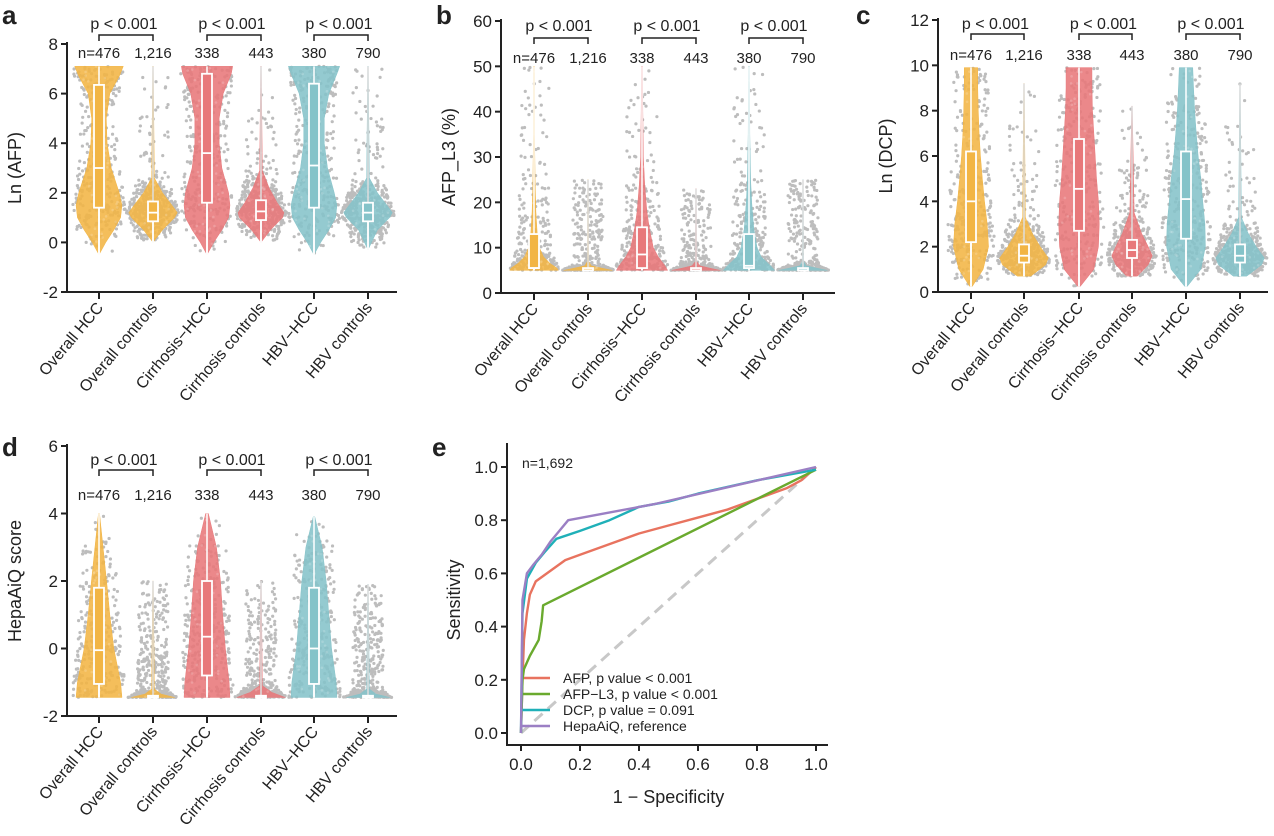  Describe the element at coordinates (482, 112) in the screenshot. I see `y-tick-label: 40` at that location.